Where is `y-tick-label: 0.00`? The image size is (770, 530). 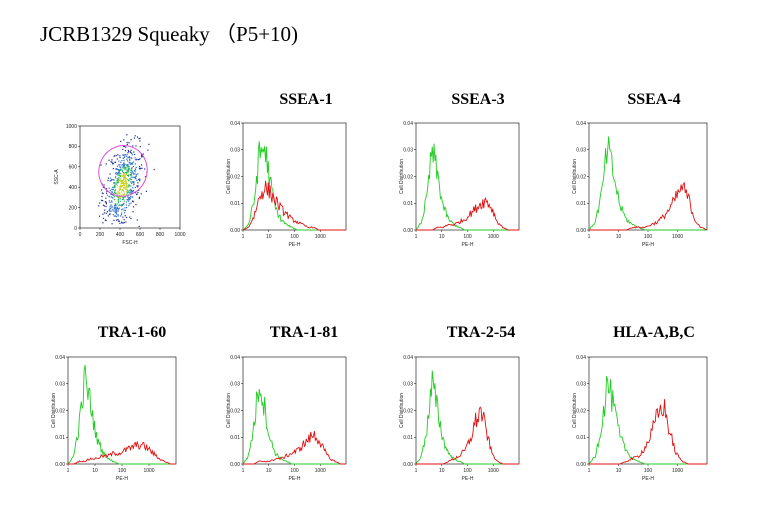
y-tick-label: 0.00 is located at coordinates (235, 465).